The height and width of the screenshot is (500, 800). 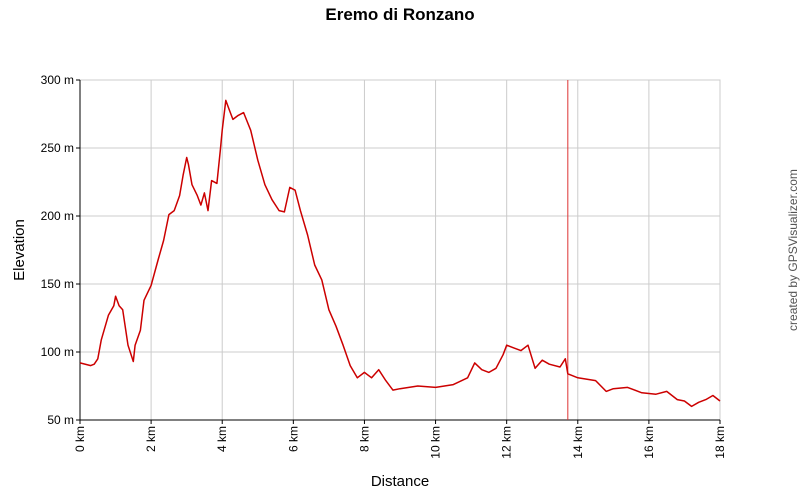 What do you see at coordinates (19, 250) in the screenshot?
I see `y-axis-label: Elevation` at bounding box center [19, 250].